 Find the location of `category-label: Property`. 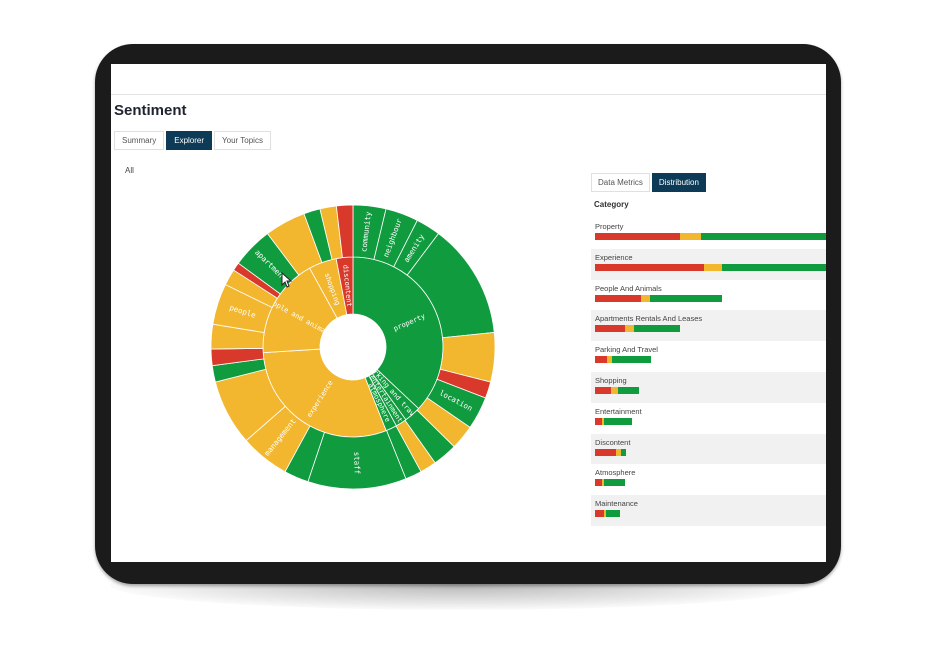

category-label: Property is located at coordinates (609, 226).